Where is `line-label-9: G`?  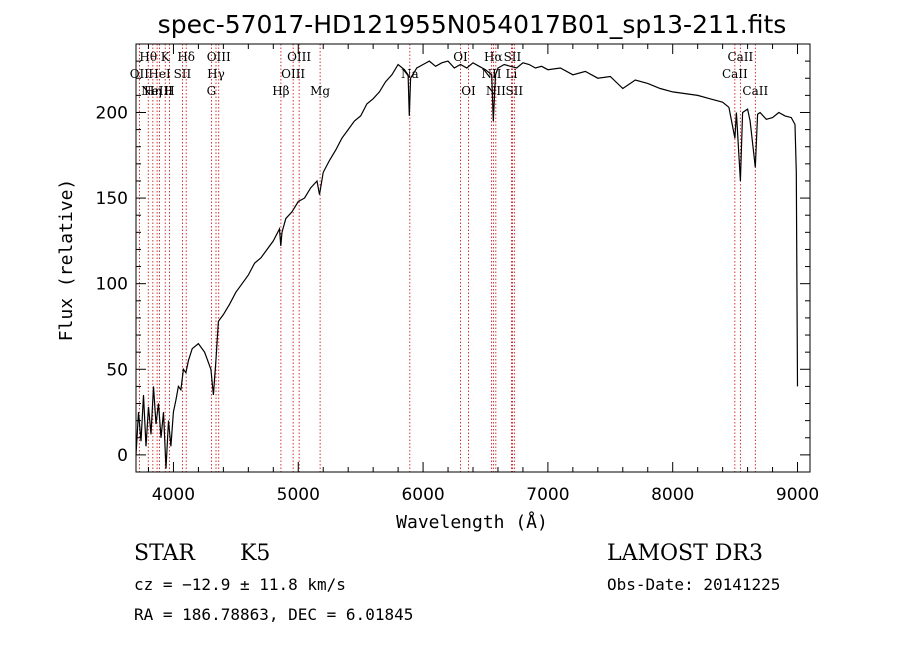
line-label-9: G is located at coordinates (212, 91).